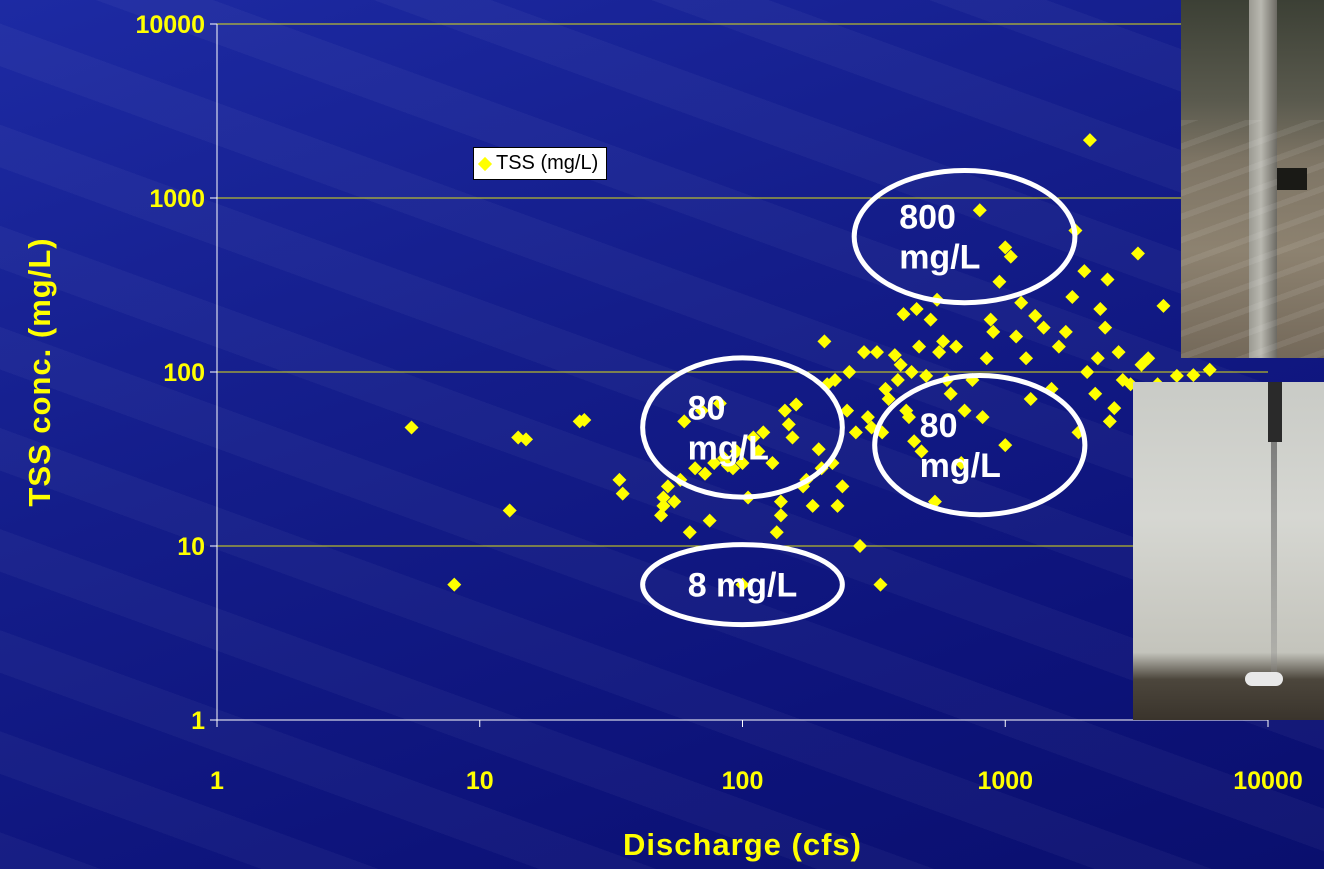 This screenshot has height=869, width=1324. I want to click on y-tick-label: 100, so click(184, 373).